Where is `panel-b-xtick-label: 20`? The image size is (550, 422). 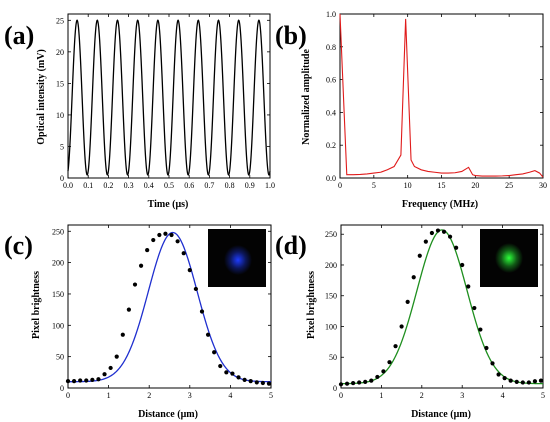 panel-b-xtick-label: 20 is located at coordinates (475, 185).